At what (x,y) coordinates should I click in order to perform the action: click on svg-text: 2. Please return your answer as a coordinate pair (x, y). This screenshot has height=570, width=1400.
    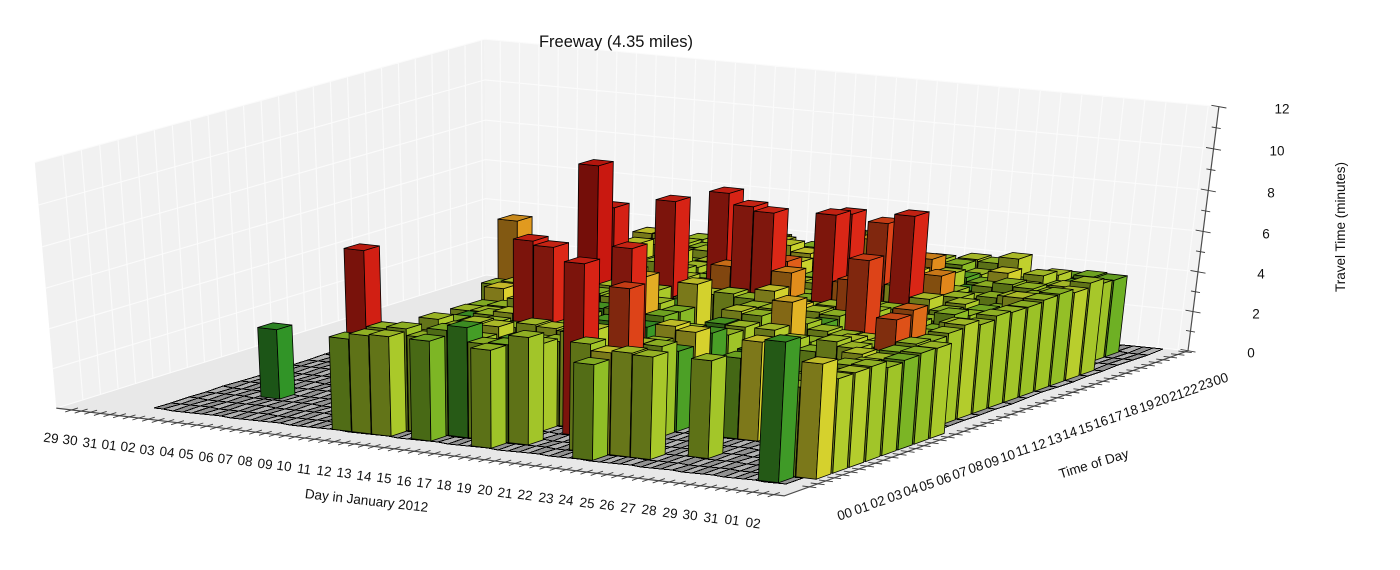
    Looking at the image, I should click on (1256, 314).